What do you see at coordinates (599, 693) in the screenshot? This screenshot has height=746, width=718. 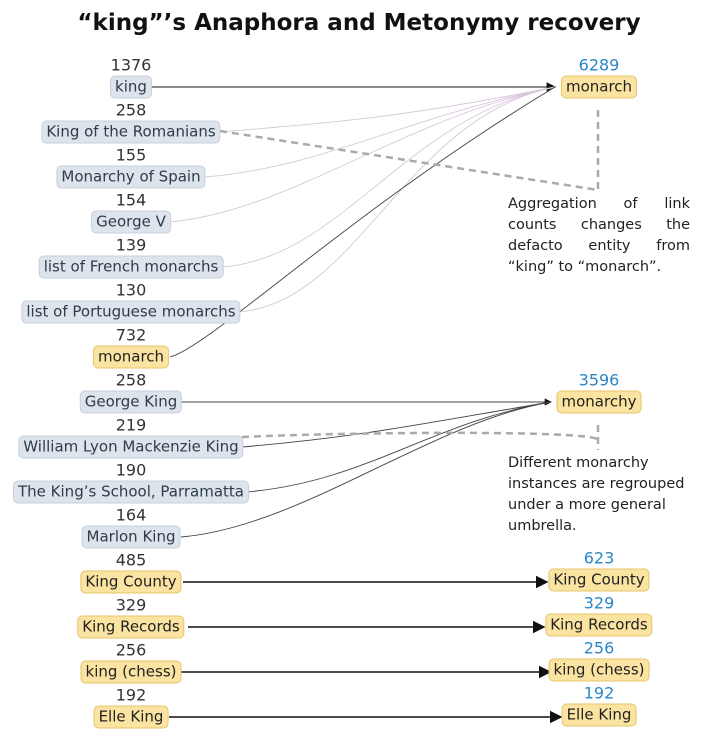 I see `right-count: 192` at bounding box center [599, 693].